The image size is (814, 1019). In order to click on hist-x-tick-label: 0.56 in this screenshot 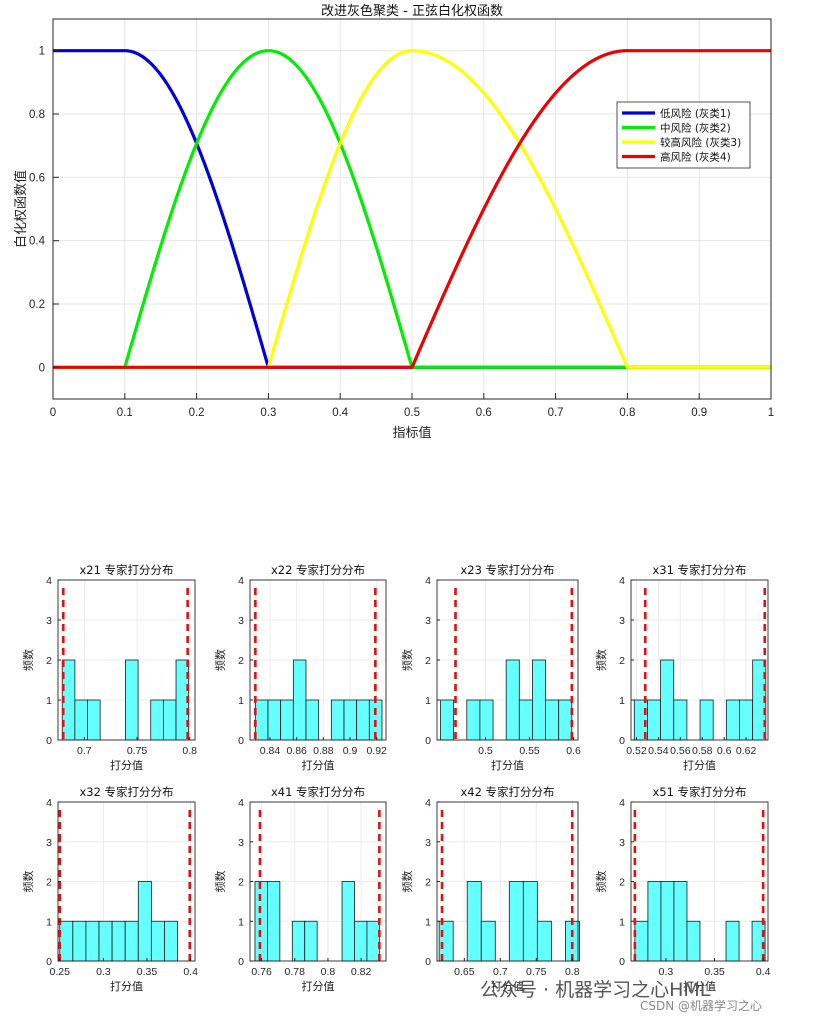, I will do `click(680, 751)`.